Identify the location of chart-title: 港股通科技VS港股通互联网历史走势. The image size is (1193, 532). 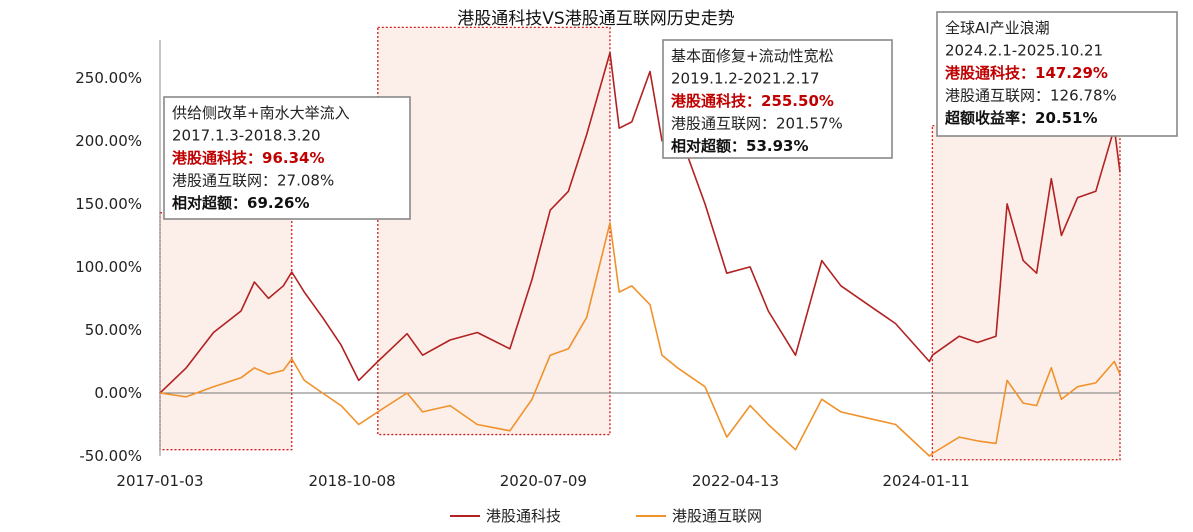
(595, 19).